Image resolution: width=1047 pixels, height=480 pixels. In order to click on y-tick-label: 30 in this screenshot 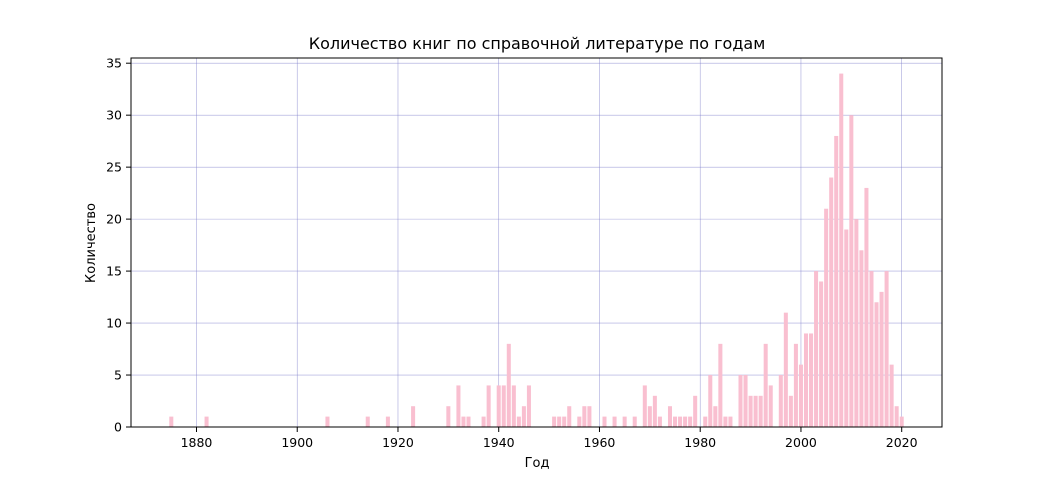, I will do `click(114, 115)`.